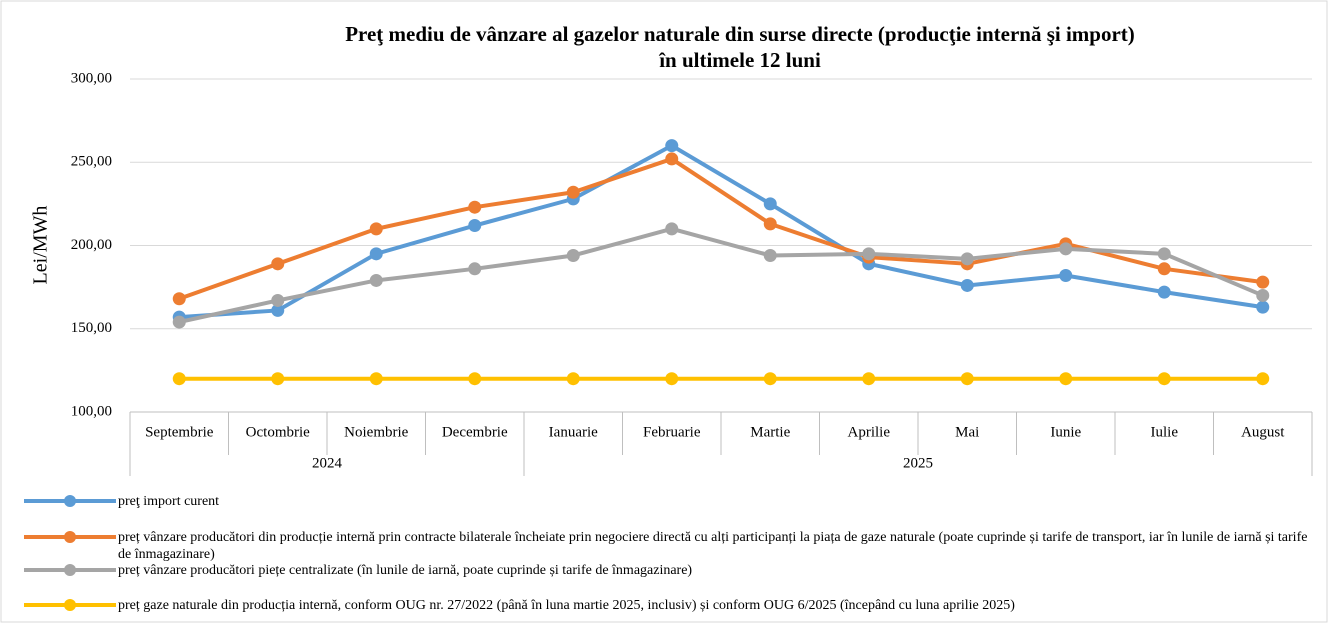 This screenshot has width=1328, height=623. What do you see at coordinates (179, 432) in the screenshot?
I see `x-tick-label: Septembrie` at bounding box center [179, 432].